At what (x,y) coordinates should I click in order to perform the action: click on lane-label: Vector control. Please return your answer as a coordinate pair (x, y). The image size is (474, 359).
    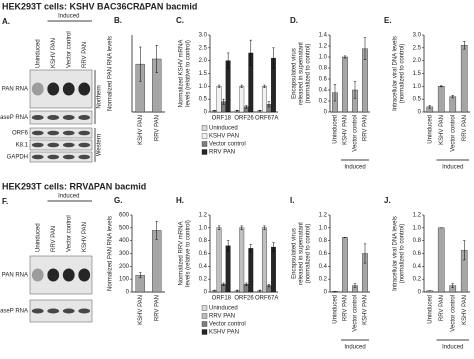
    Looking at the image, I should click on (69, 233).